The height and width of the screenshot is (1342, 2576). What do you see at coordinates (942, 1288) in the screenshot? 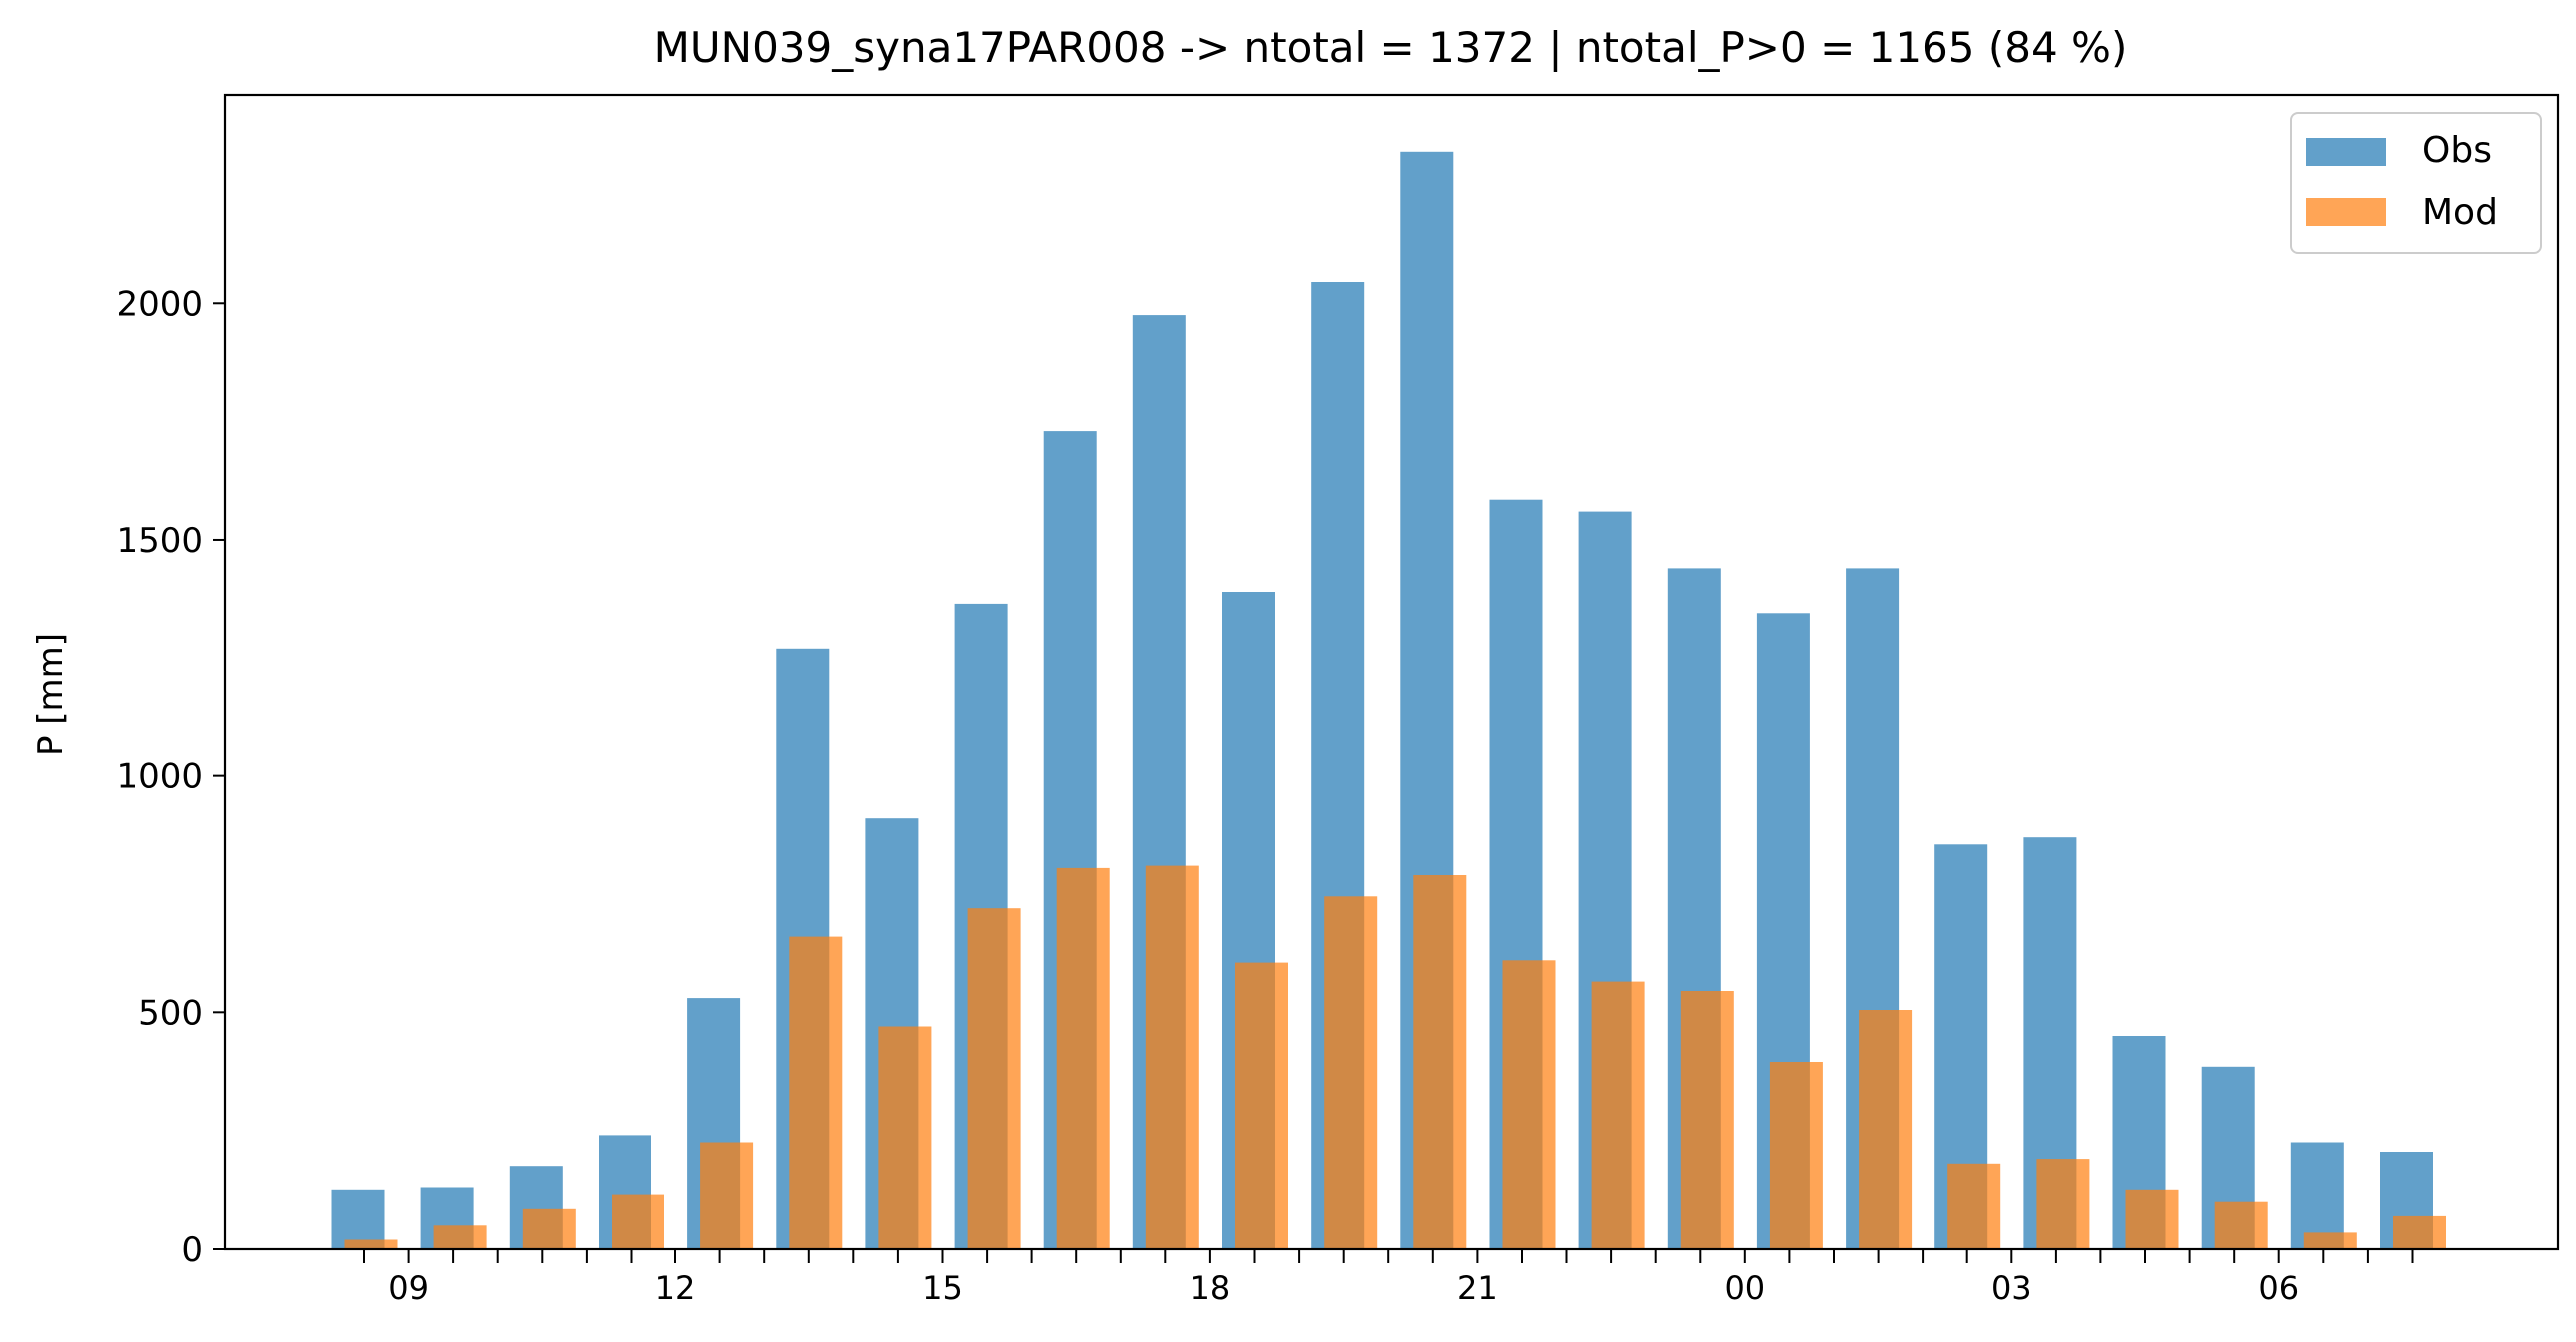
I see `x-tick-label-15: 15` at bounding box center [942, 1288].